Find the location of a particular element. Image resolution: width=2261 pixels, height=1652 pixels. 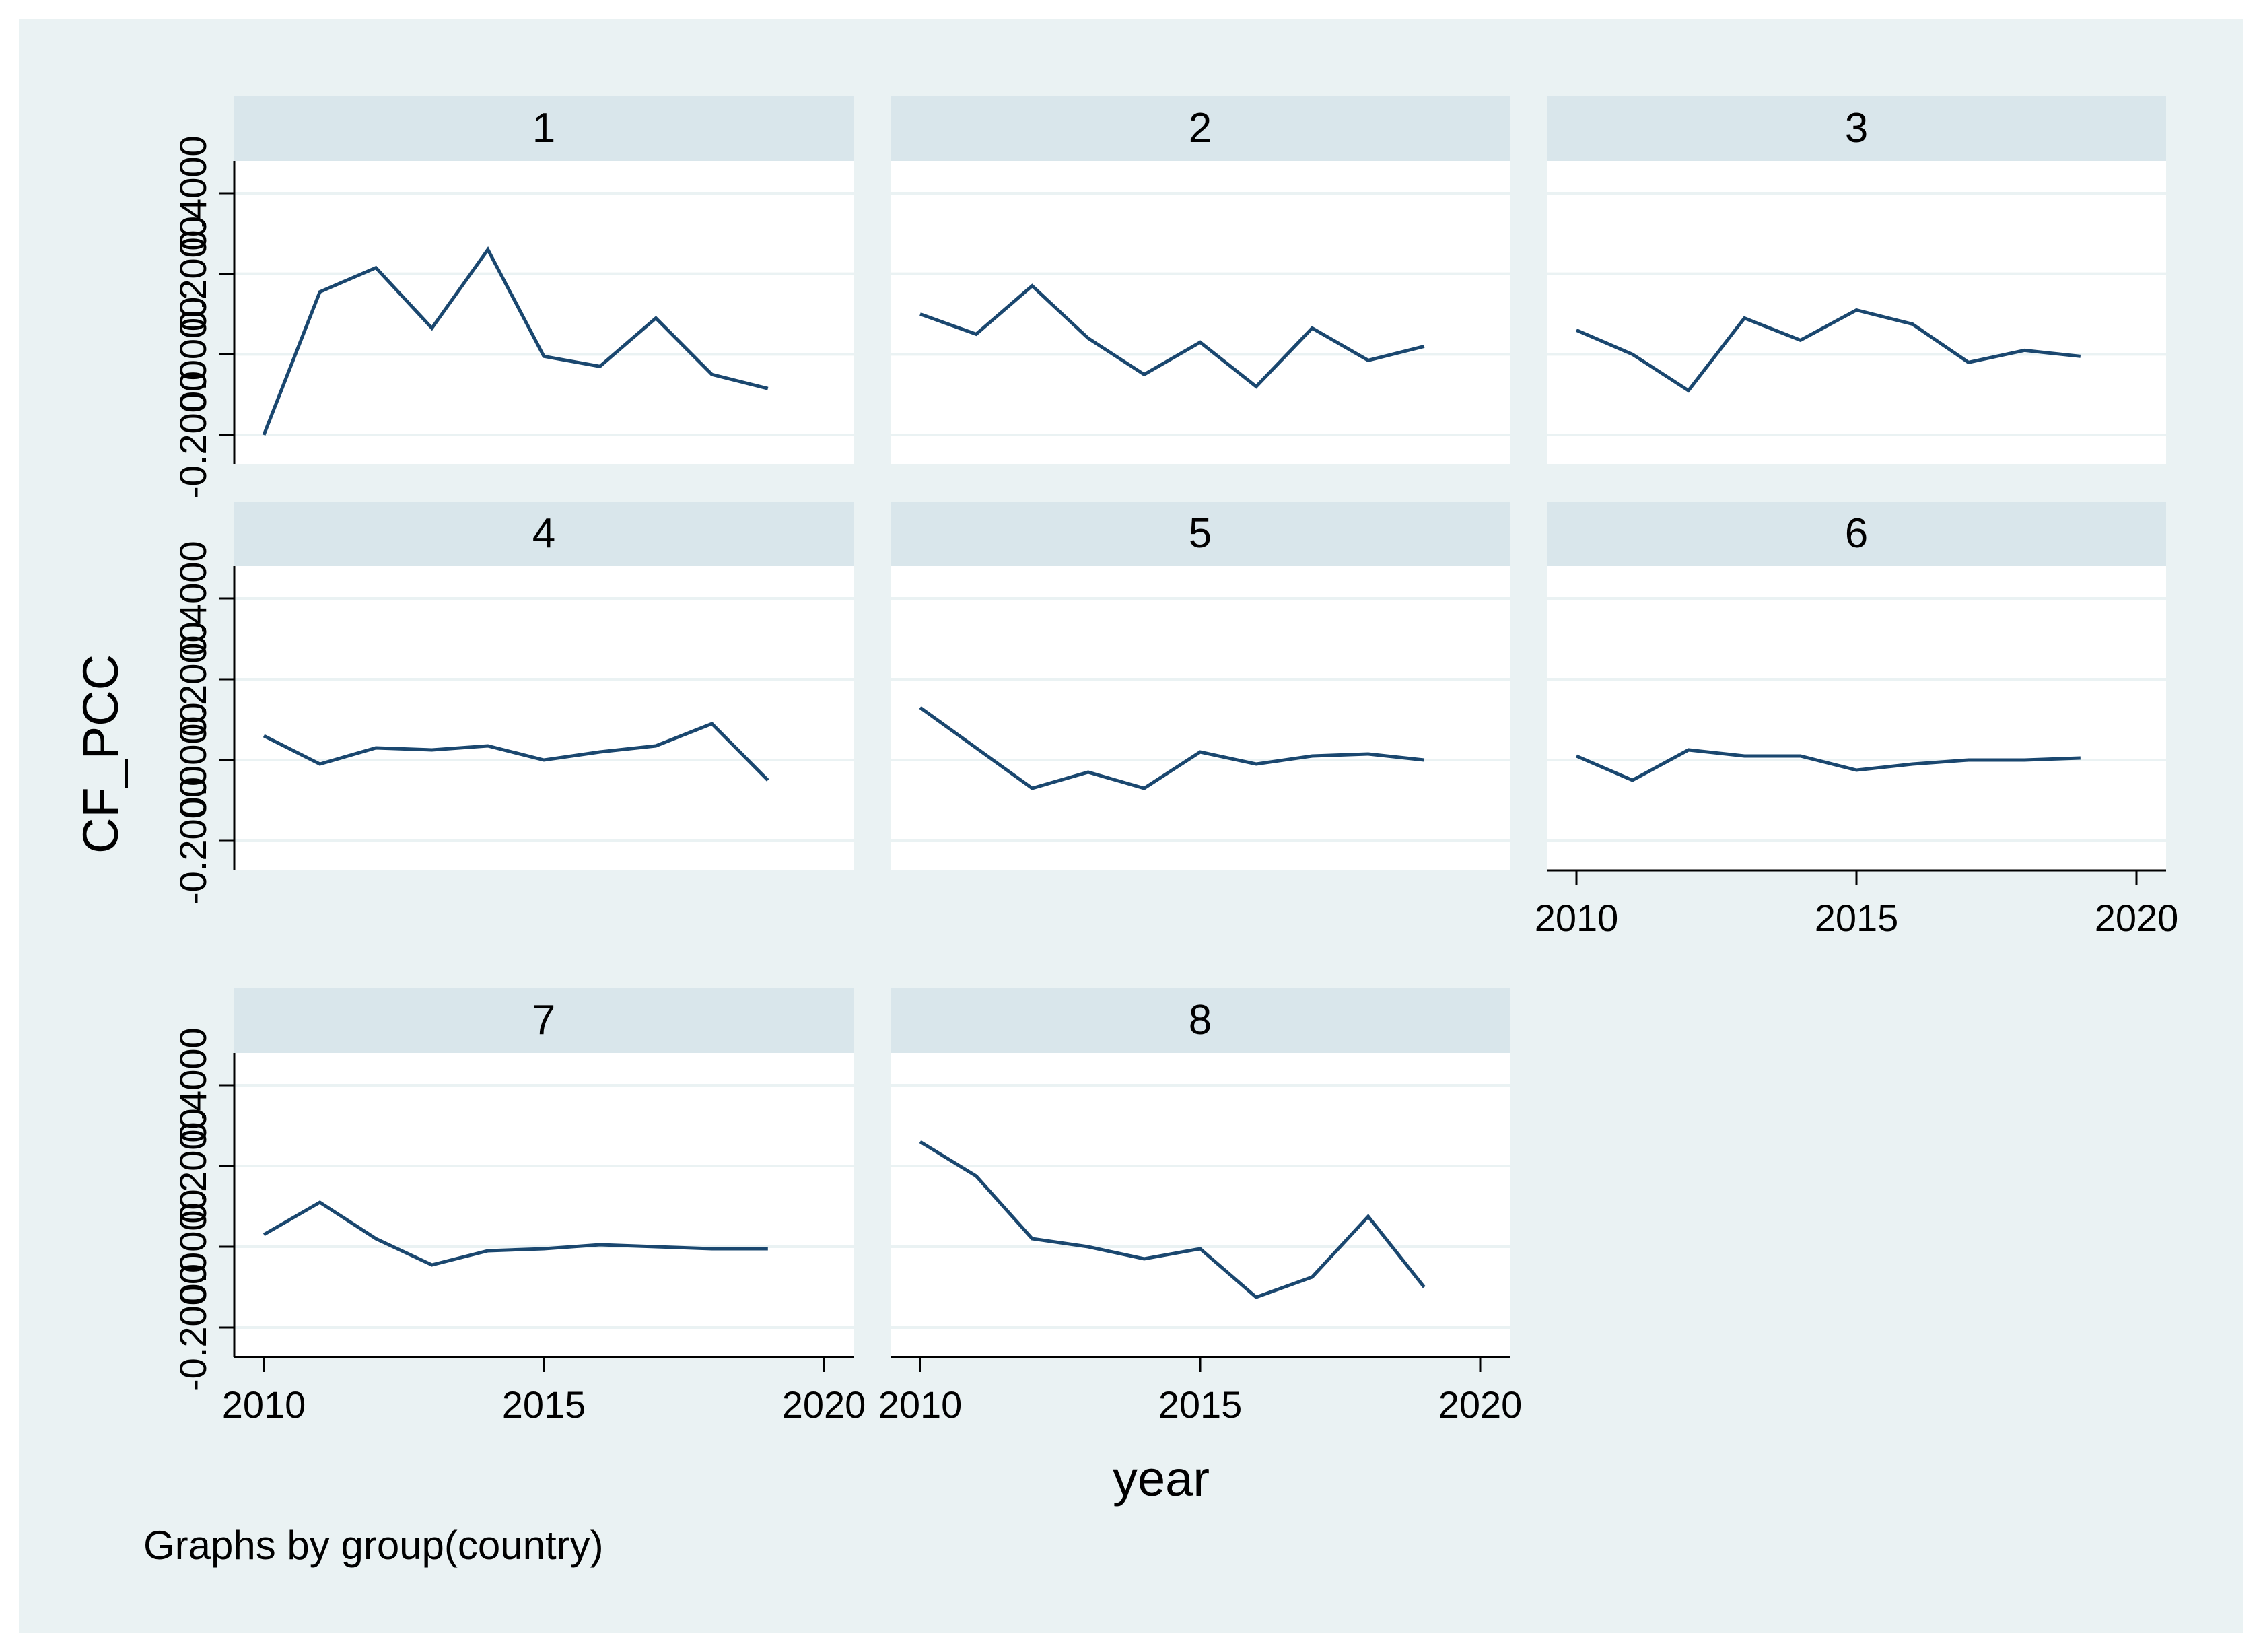

panel-6: 6 2010 2015 2020 is located at coordinates (1857, 720).